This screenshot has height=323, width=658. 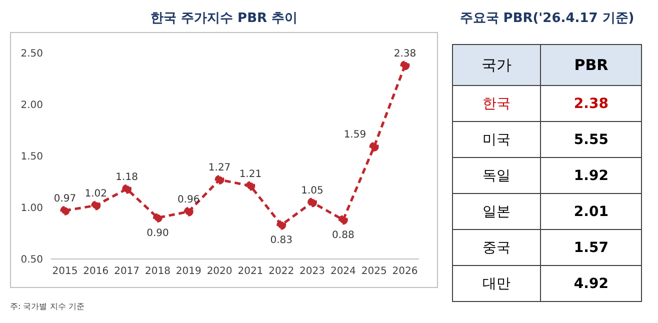 I want to click on category-label: 한국, so click(x=496, y=104).